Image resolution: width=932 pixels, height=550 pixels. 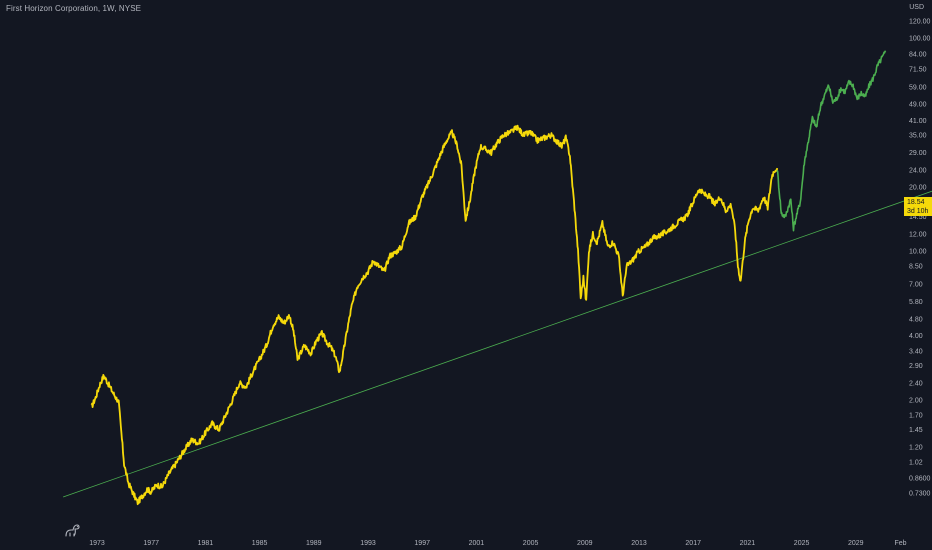 I want to click on y-tick-label: 35.00, so click(x=918, y=136).